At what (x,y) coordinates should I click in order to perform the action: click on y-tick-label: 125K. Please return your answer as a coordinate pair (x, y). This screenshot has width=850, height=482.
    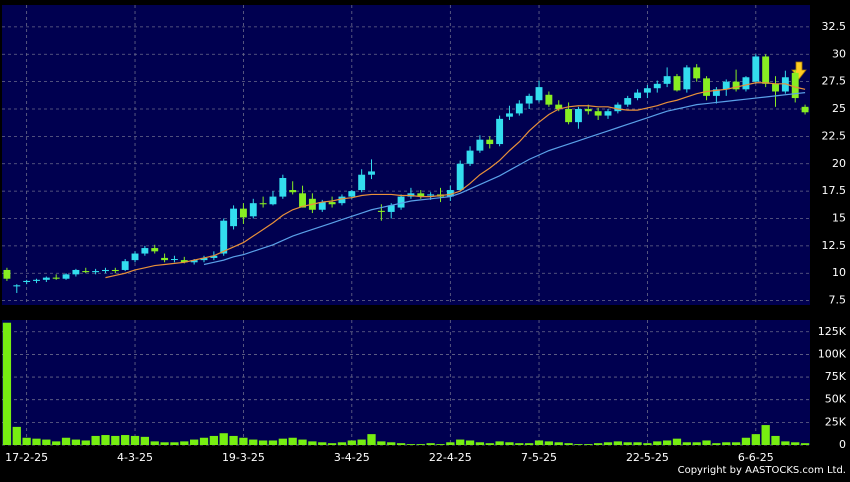
    Looking at the image, I should click on (832, 331).